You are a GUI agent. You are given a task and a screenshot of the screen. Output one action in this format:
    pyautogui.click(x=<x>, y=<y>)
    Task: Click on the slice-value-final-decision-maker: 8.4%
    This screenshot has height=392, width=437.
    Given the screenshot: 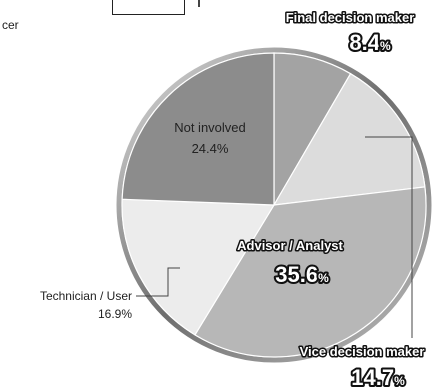 What is the action you would take?
    pyautogui.click(x=370, y=42)
    